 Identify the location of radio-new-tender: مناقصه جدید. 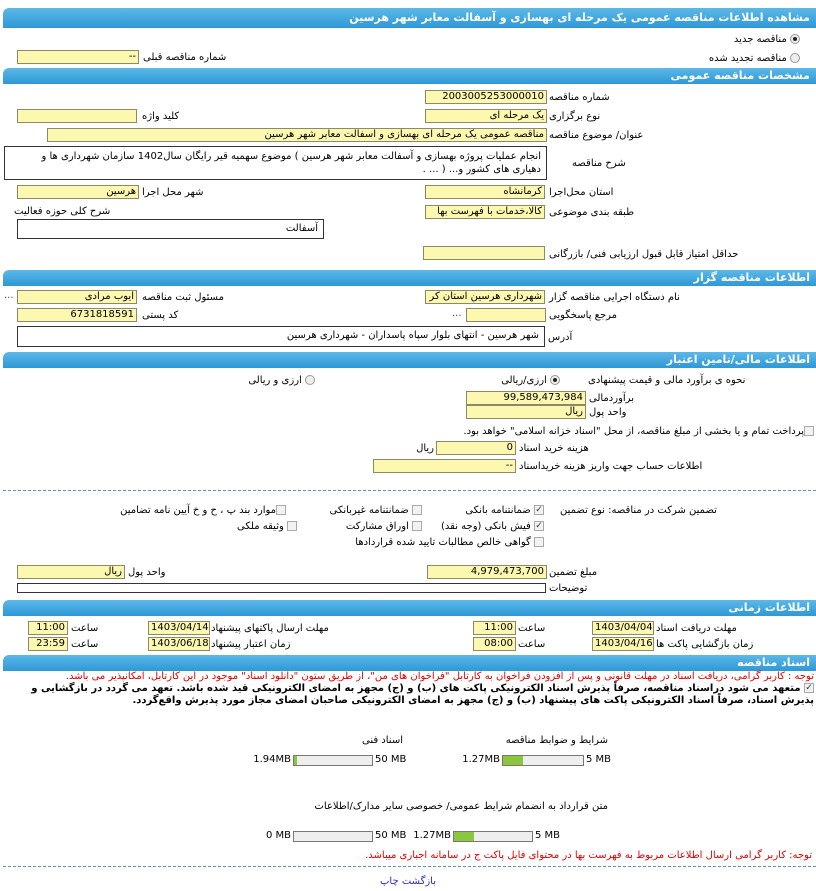
(767, 39).